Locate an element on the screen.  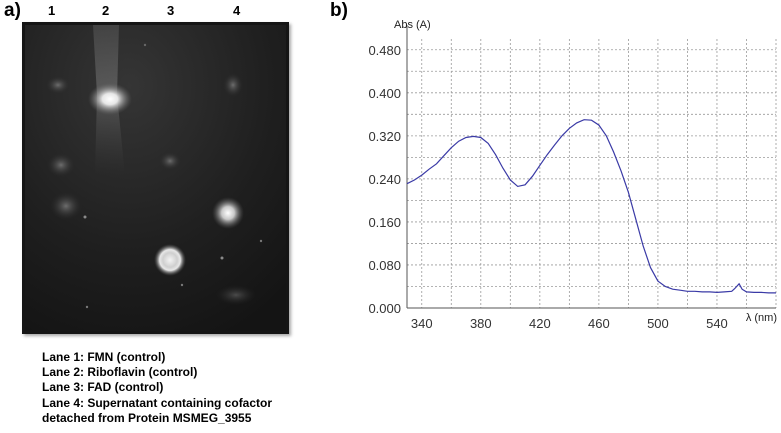
y-tick-label: 0.320 is located at coordinates (384, 136).